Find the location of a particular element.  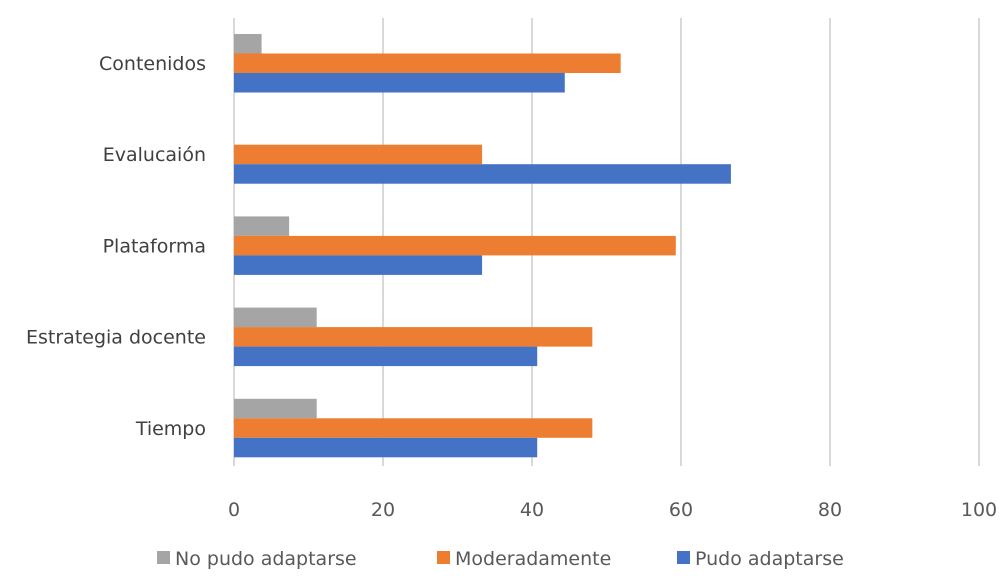

bar-tiempo-pudo-adaptarse is located at coordinates (386, 447).